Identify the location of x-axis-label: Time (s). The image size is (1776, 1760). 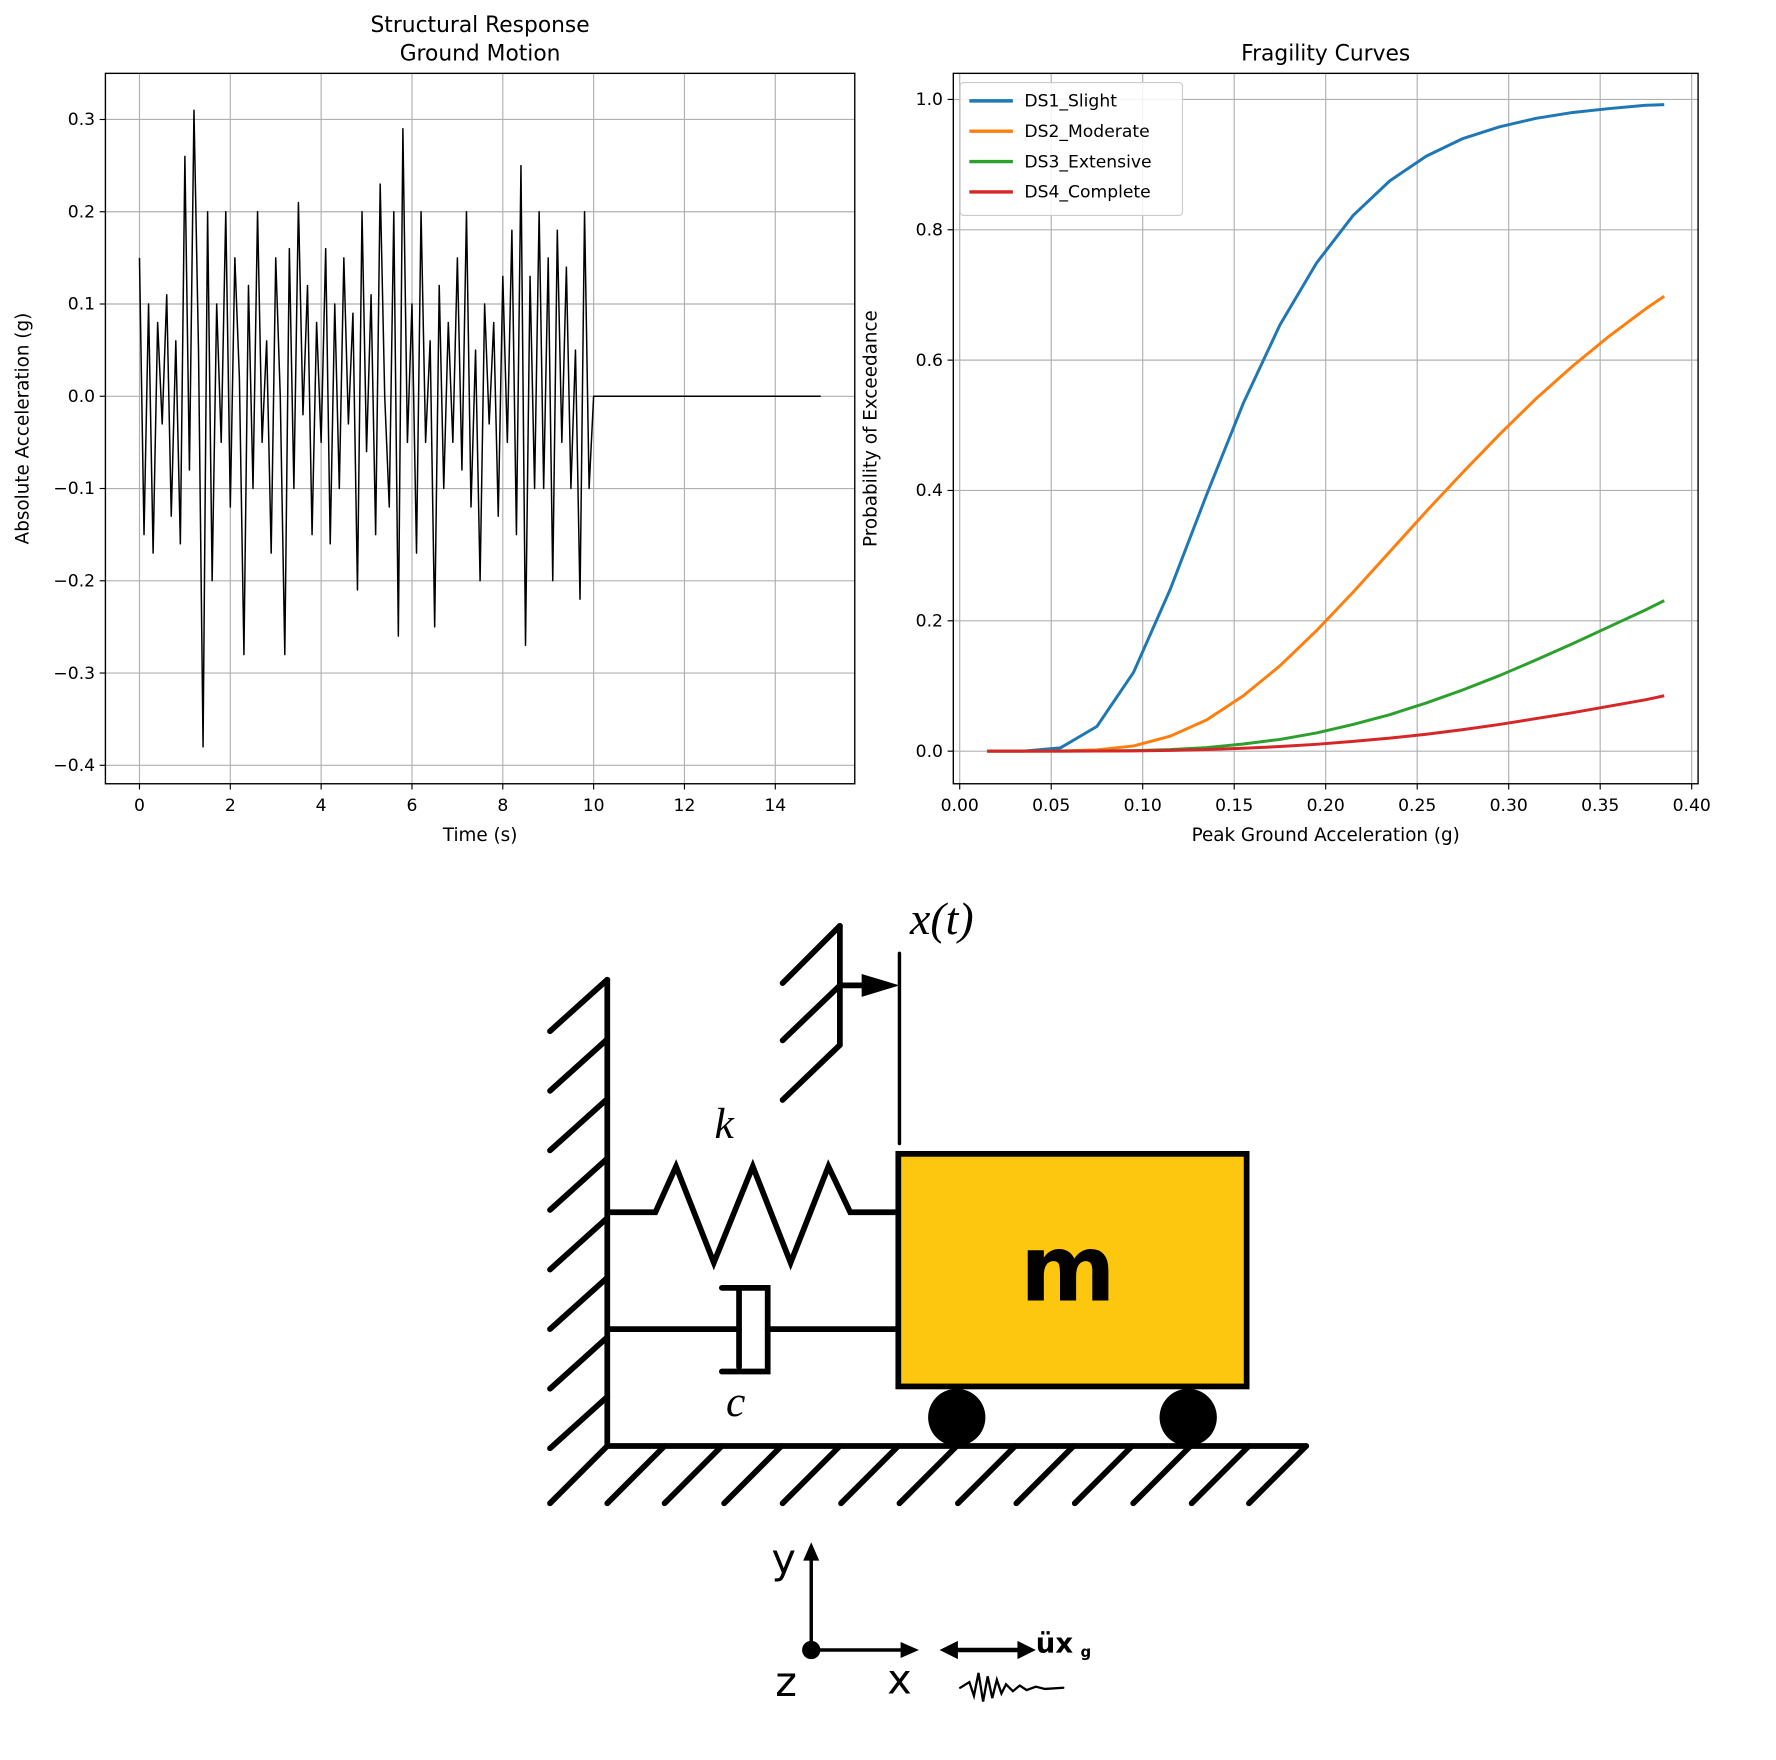
(480, 835).